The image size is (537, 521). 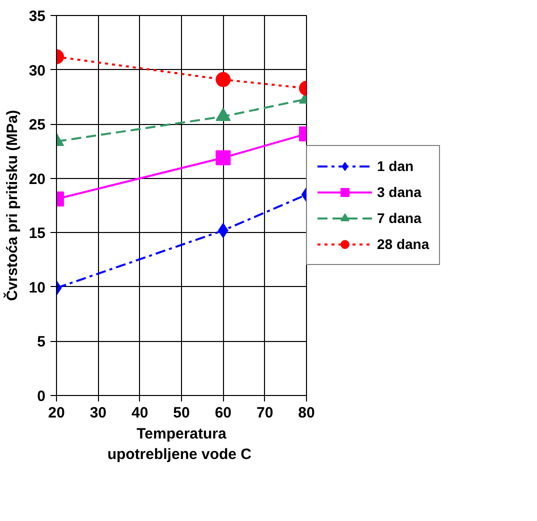 What do you see at coordinates (139, 413) in the screenshot?
I see `x-tick-label: 40` at bounding box center [139, 413].